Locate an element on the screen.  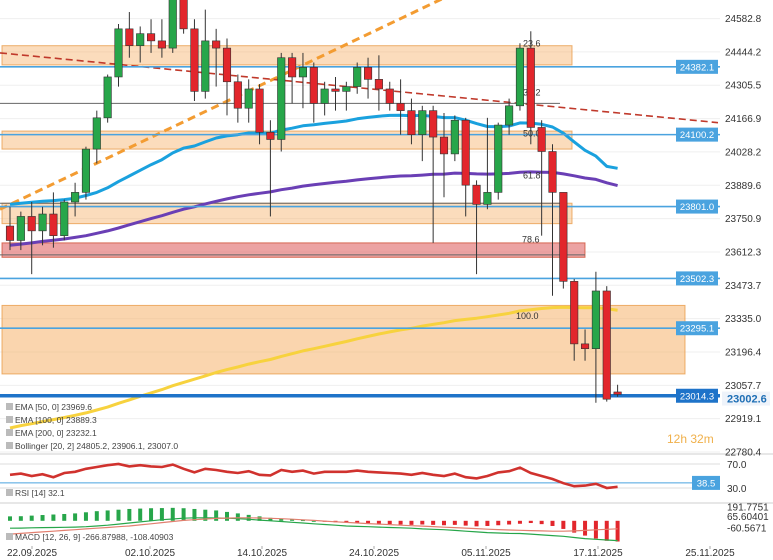
macd-line is located at coordinates (313, 529).